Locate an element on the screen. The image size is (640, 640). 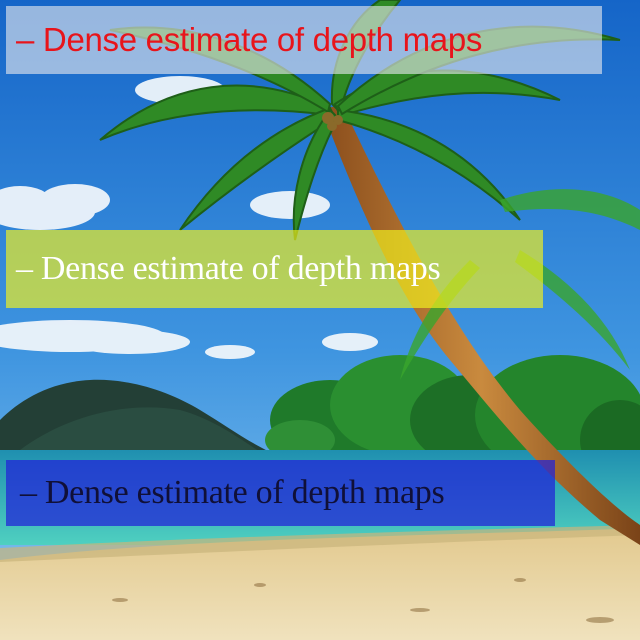
beach-debris is located at coordinates (363, 600).